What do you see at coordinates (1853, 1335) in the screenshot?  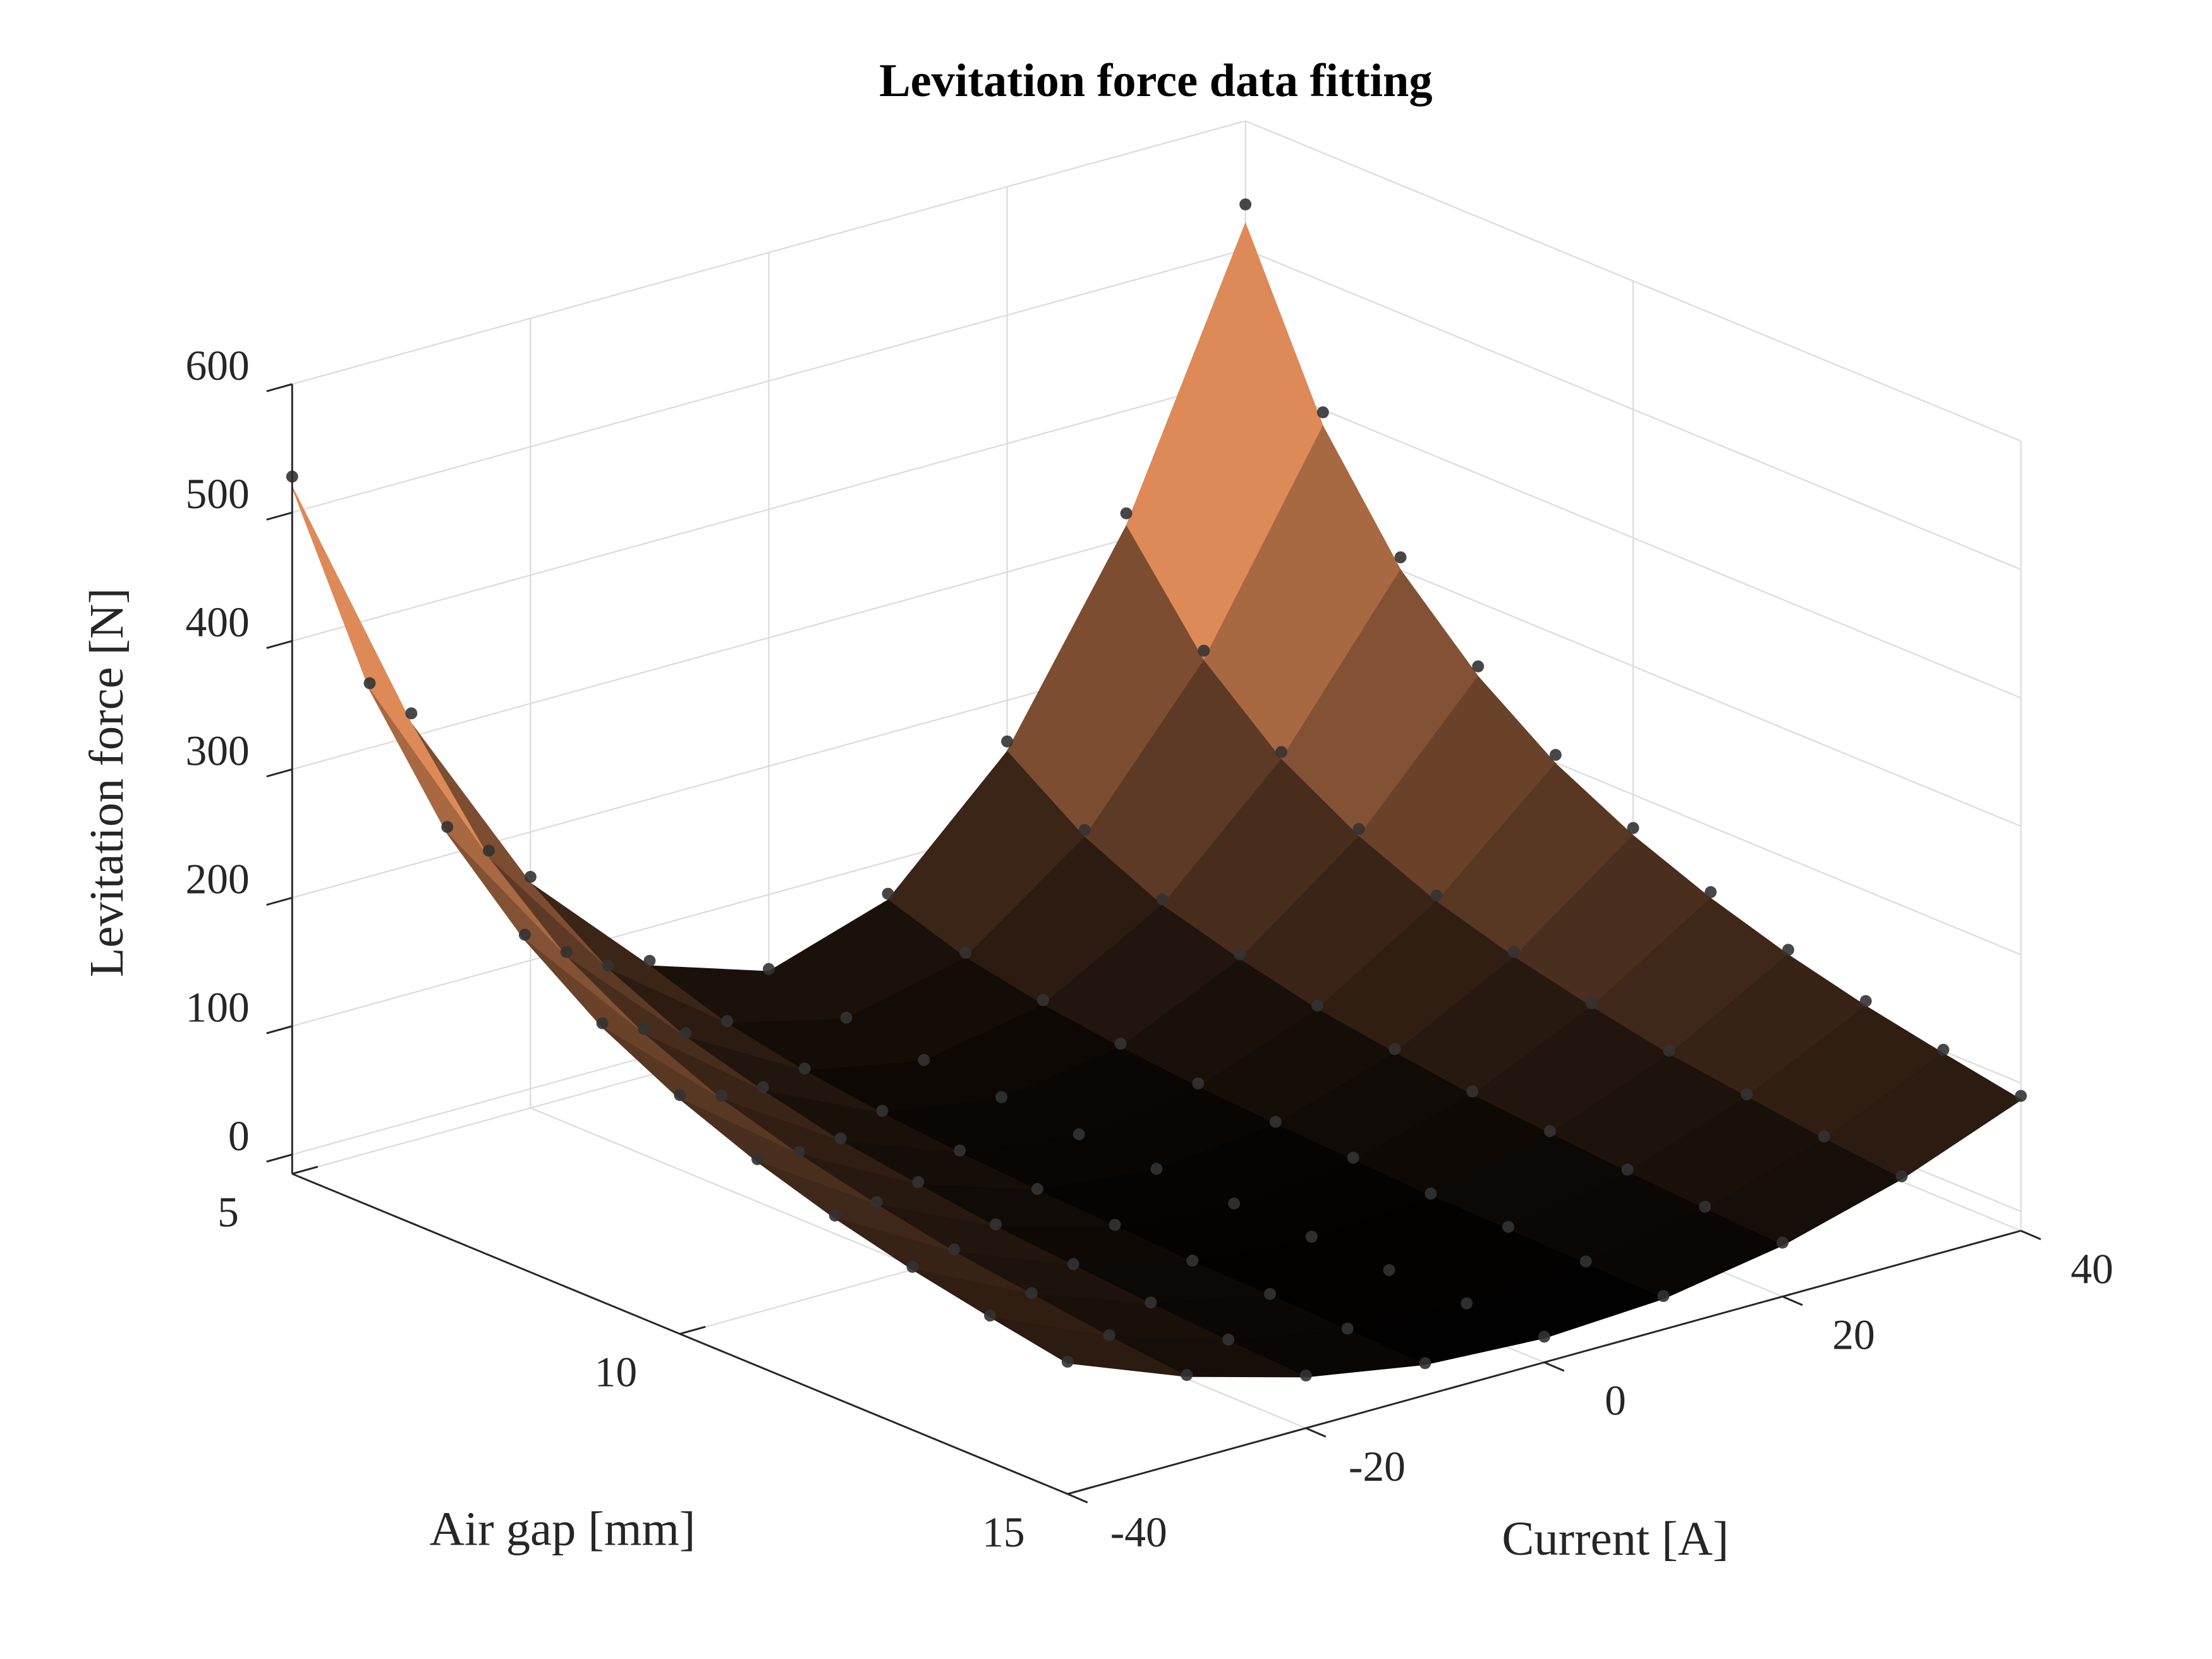 I see `y-tick-label: 20` at bounding box center [1853, 1335].